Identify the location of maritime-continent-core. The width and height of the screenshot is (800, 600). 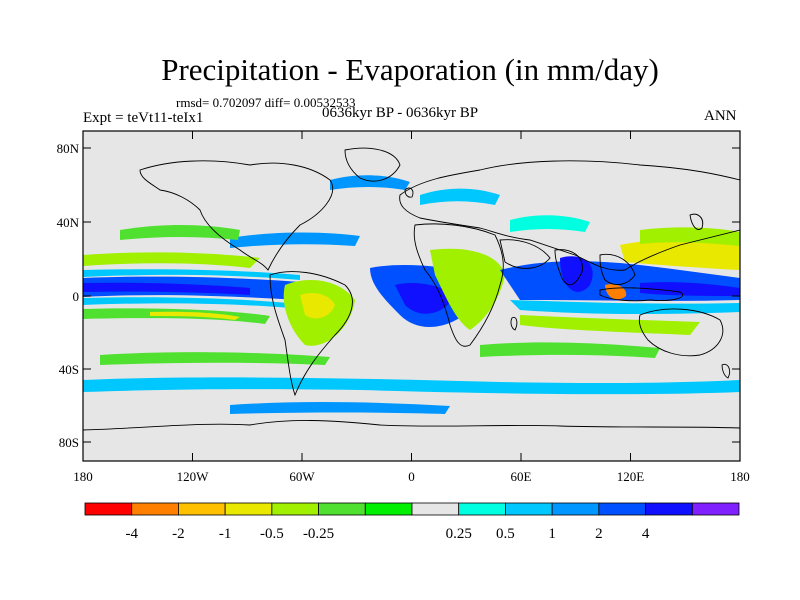
(690, 289).